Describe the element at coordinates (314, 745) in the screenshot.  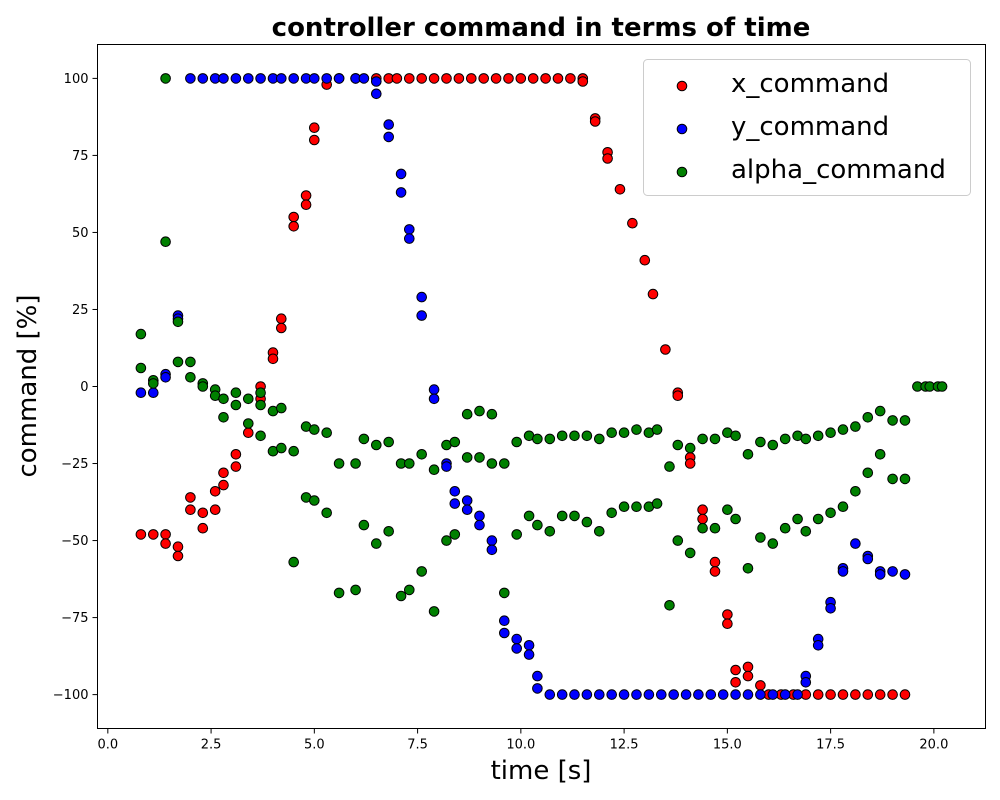
I see `x-tick-label: 5.0` at that location.